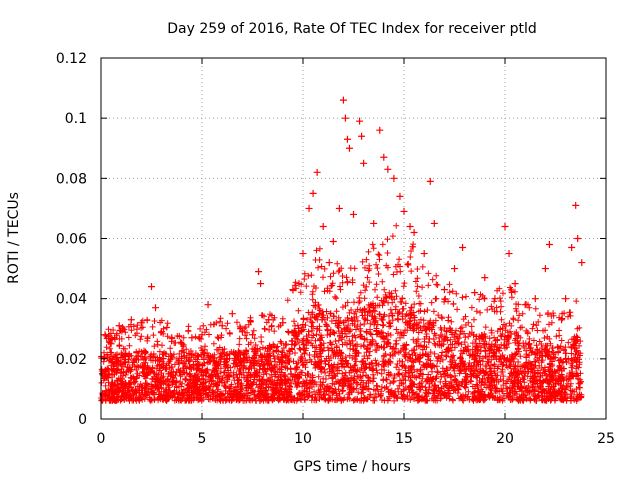  I want to click on y-tick-label: 0.08, so click(71, 179).